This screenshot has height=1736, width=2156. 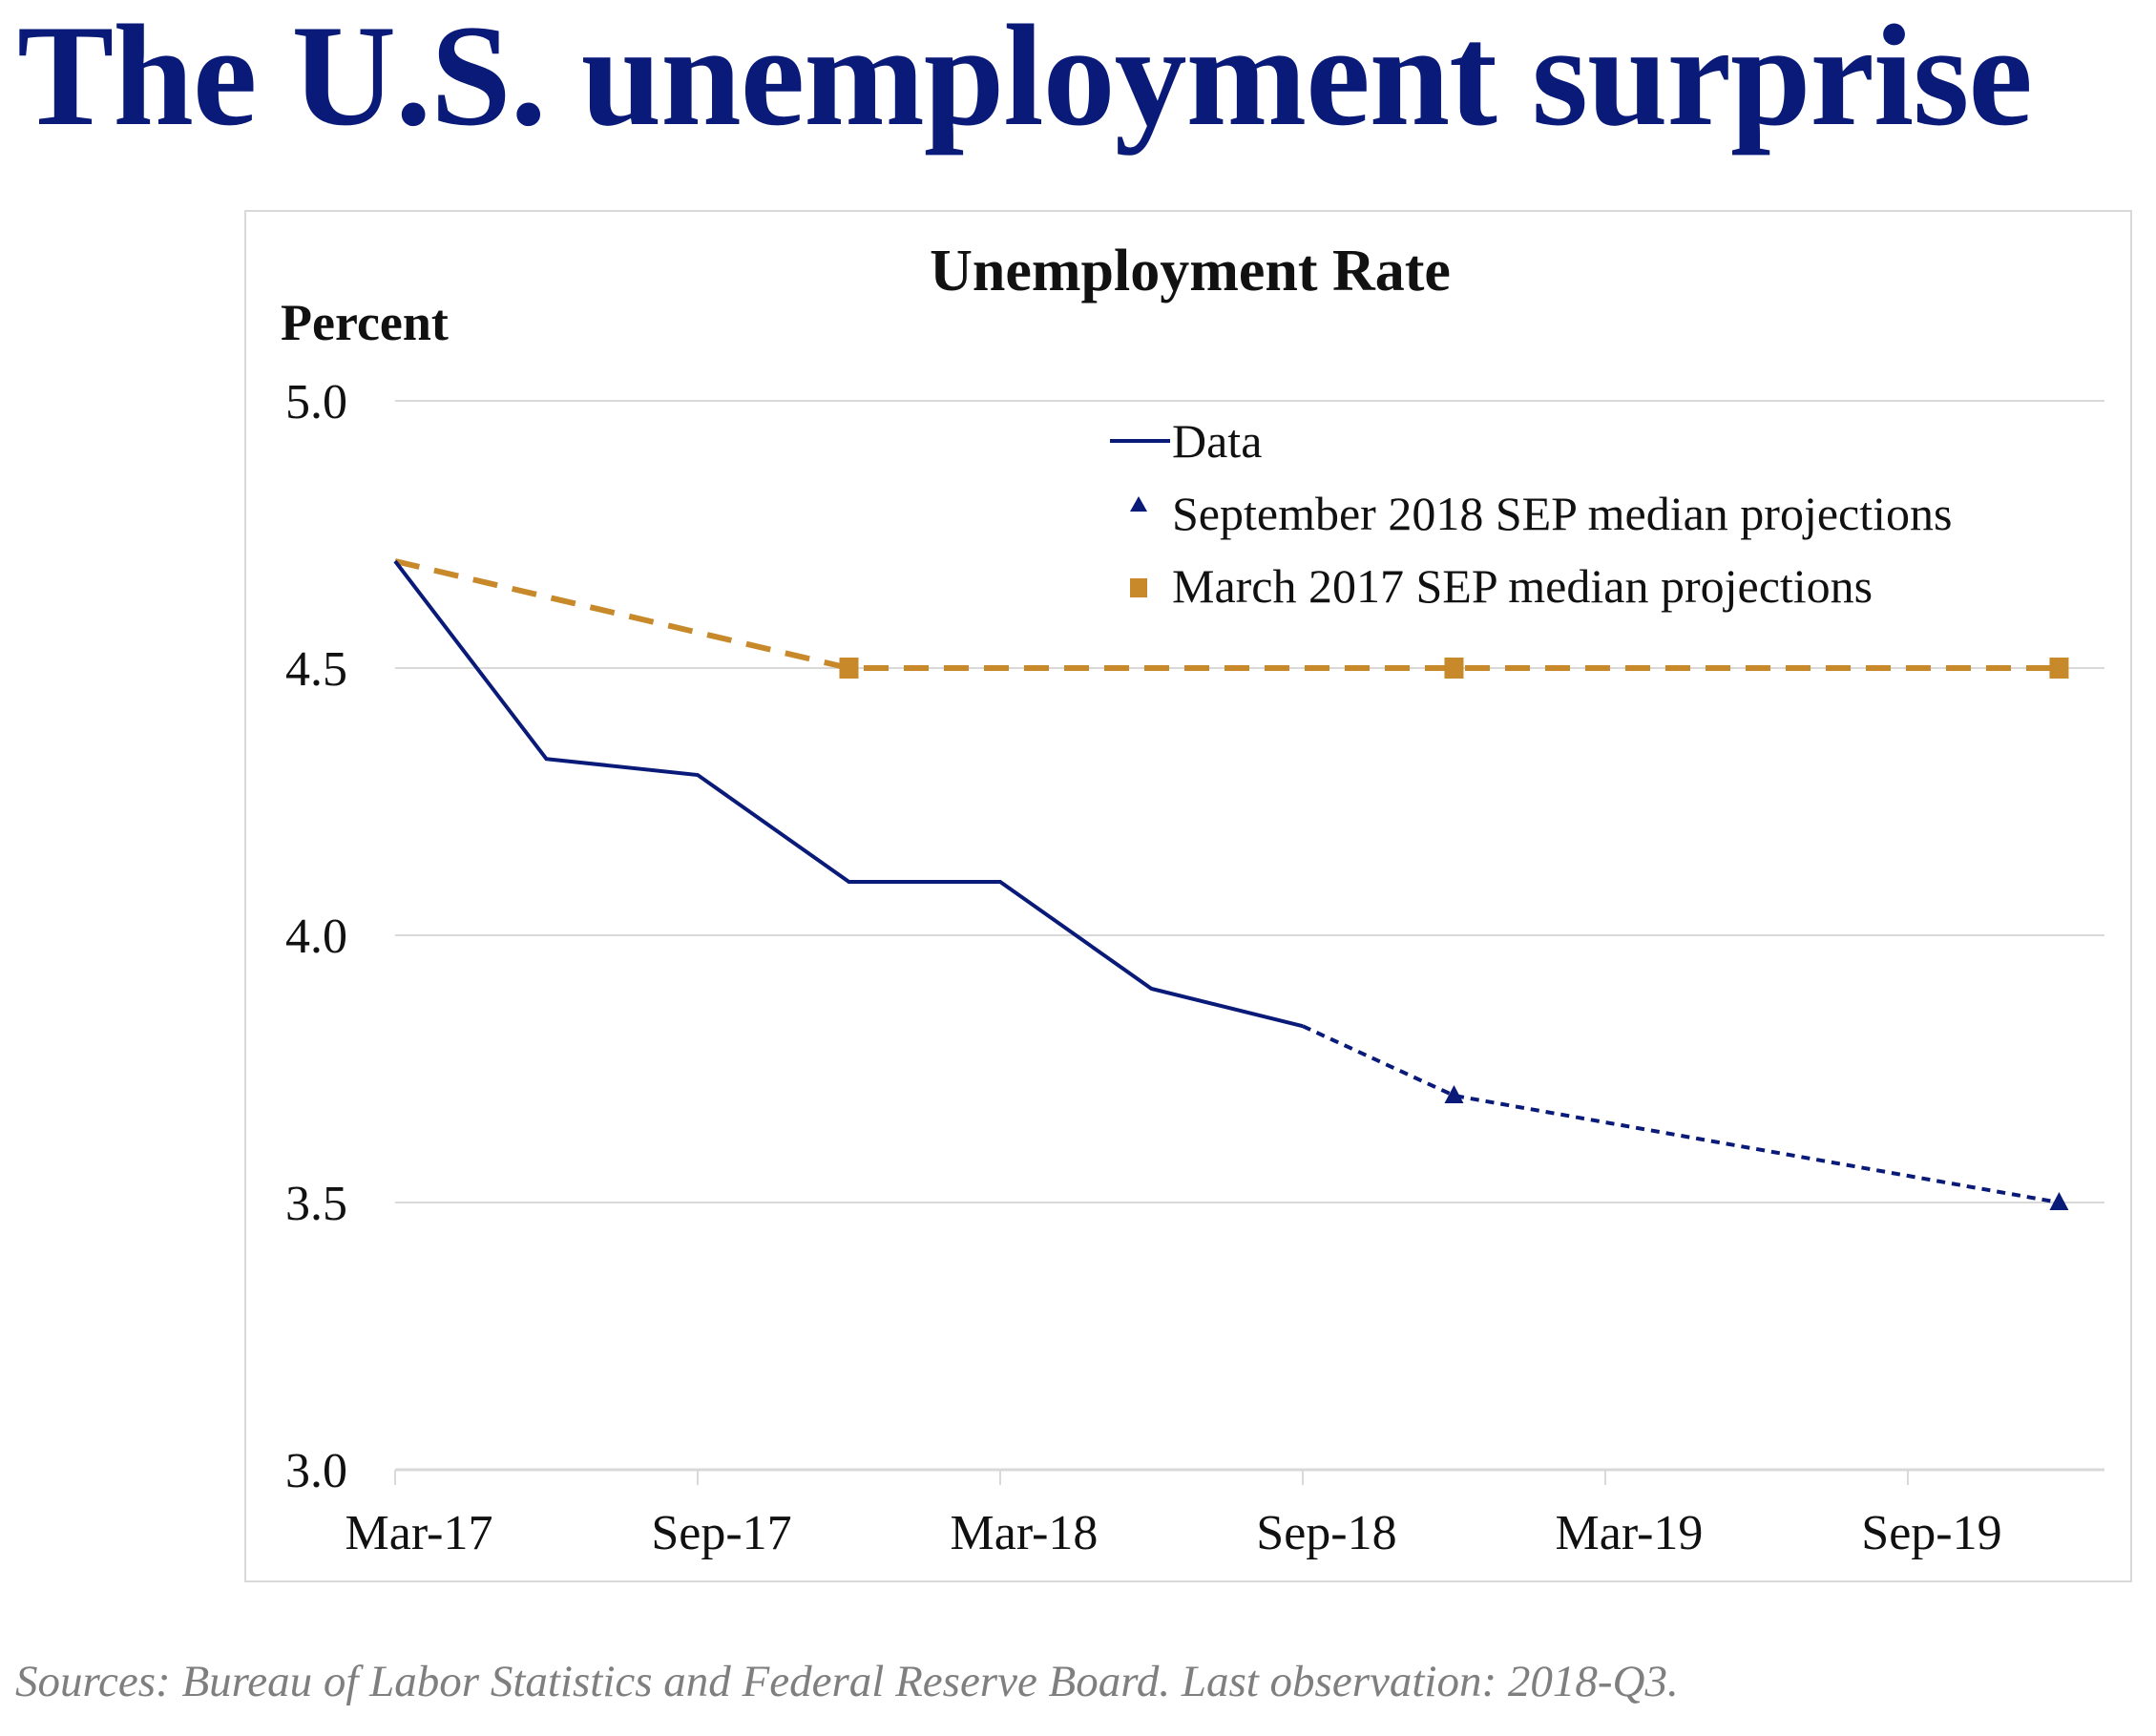 I want to click on x-axis-ticks: Mar-17 Sep-17 Mar-18 Sep-18 Mar-19 Sep-19, so click(x=1173, y=1515).